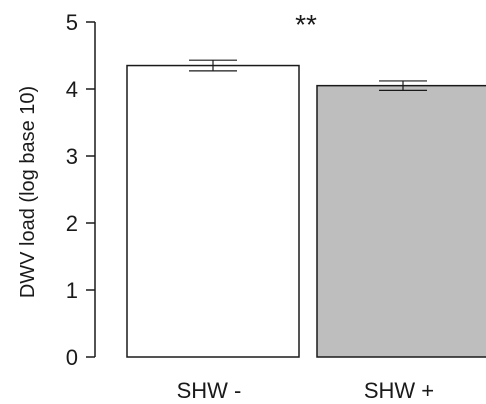 This screenshot has width=486, height=404. Describe the element at coordinates (28, 192) in the screenshot. I see `y-axis-title: DWV load (log base 10)` at that location.